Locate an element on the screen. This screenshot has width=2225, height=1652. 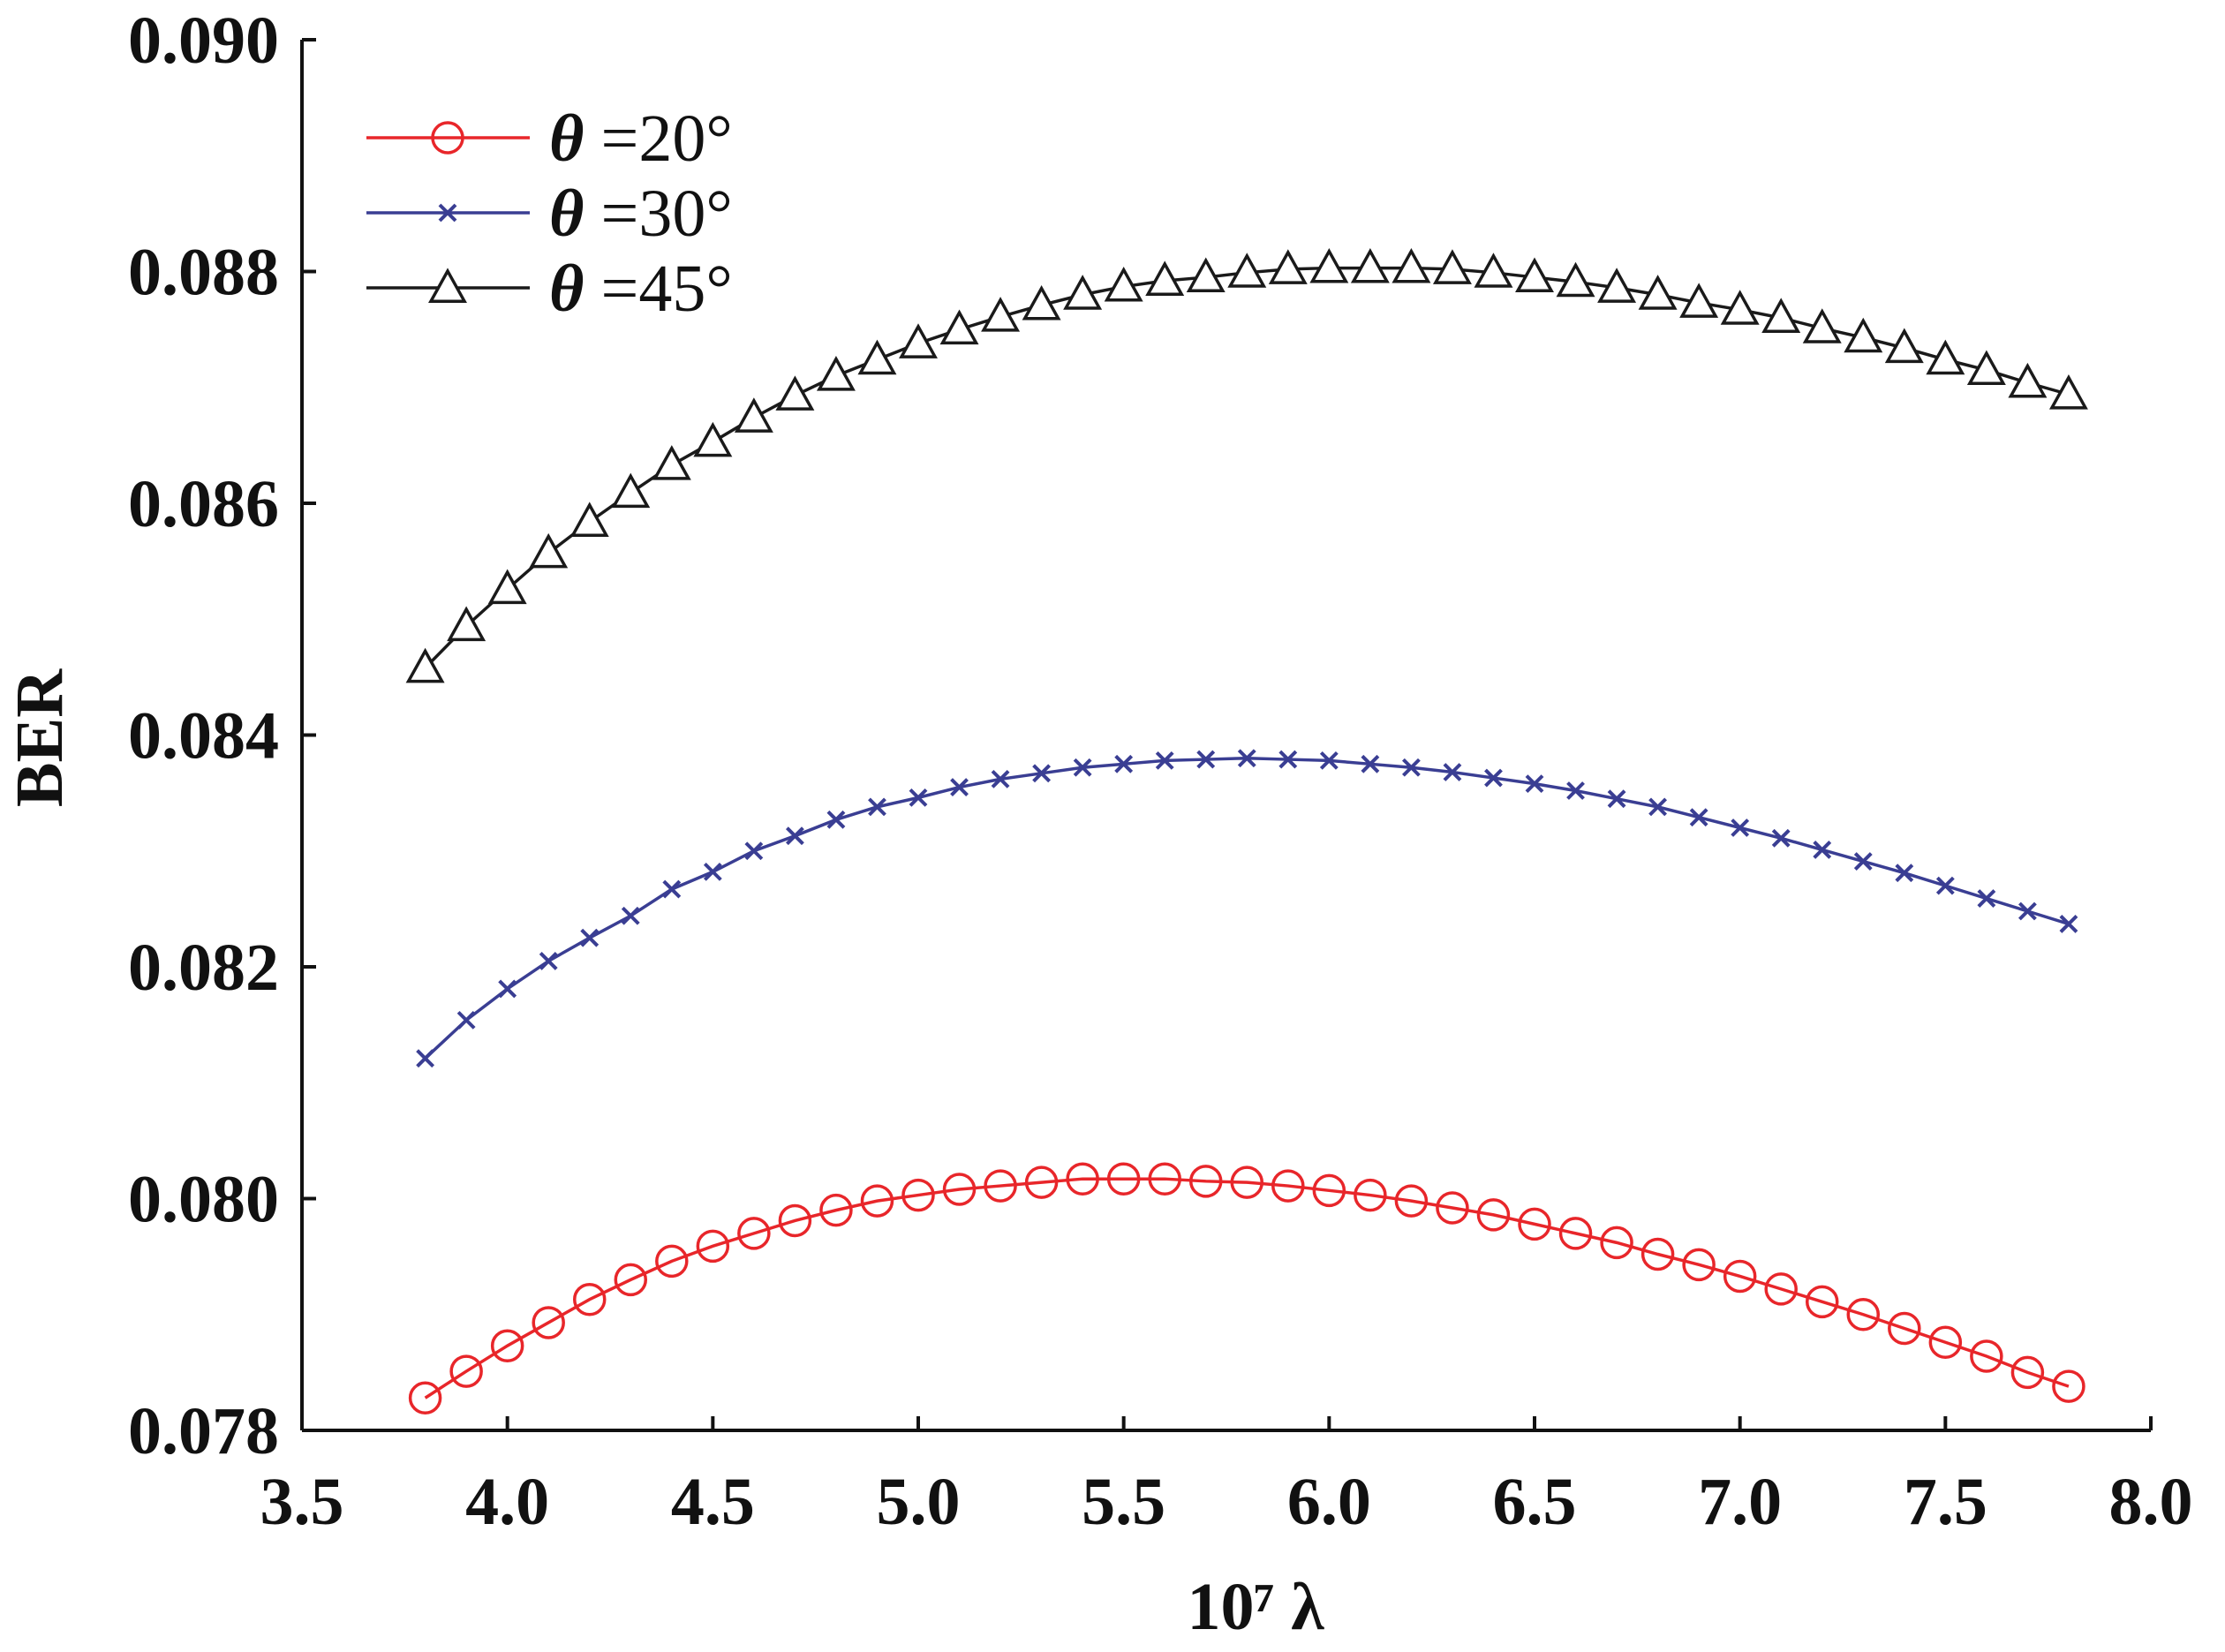
x-tick-label: 7.5 is located at coordinates (1945, 1502).